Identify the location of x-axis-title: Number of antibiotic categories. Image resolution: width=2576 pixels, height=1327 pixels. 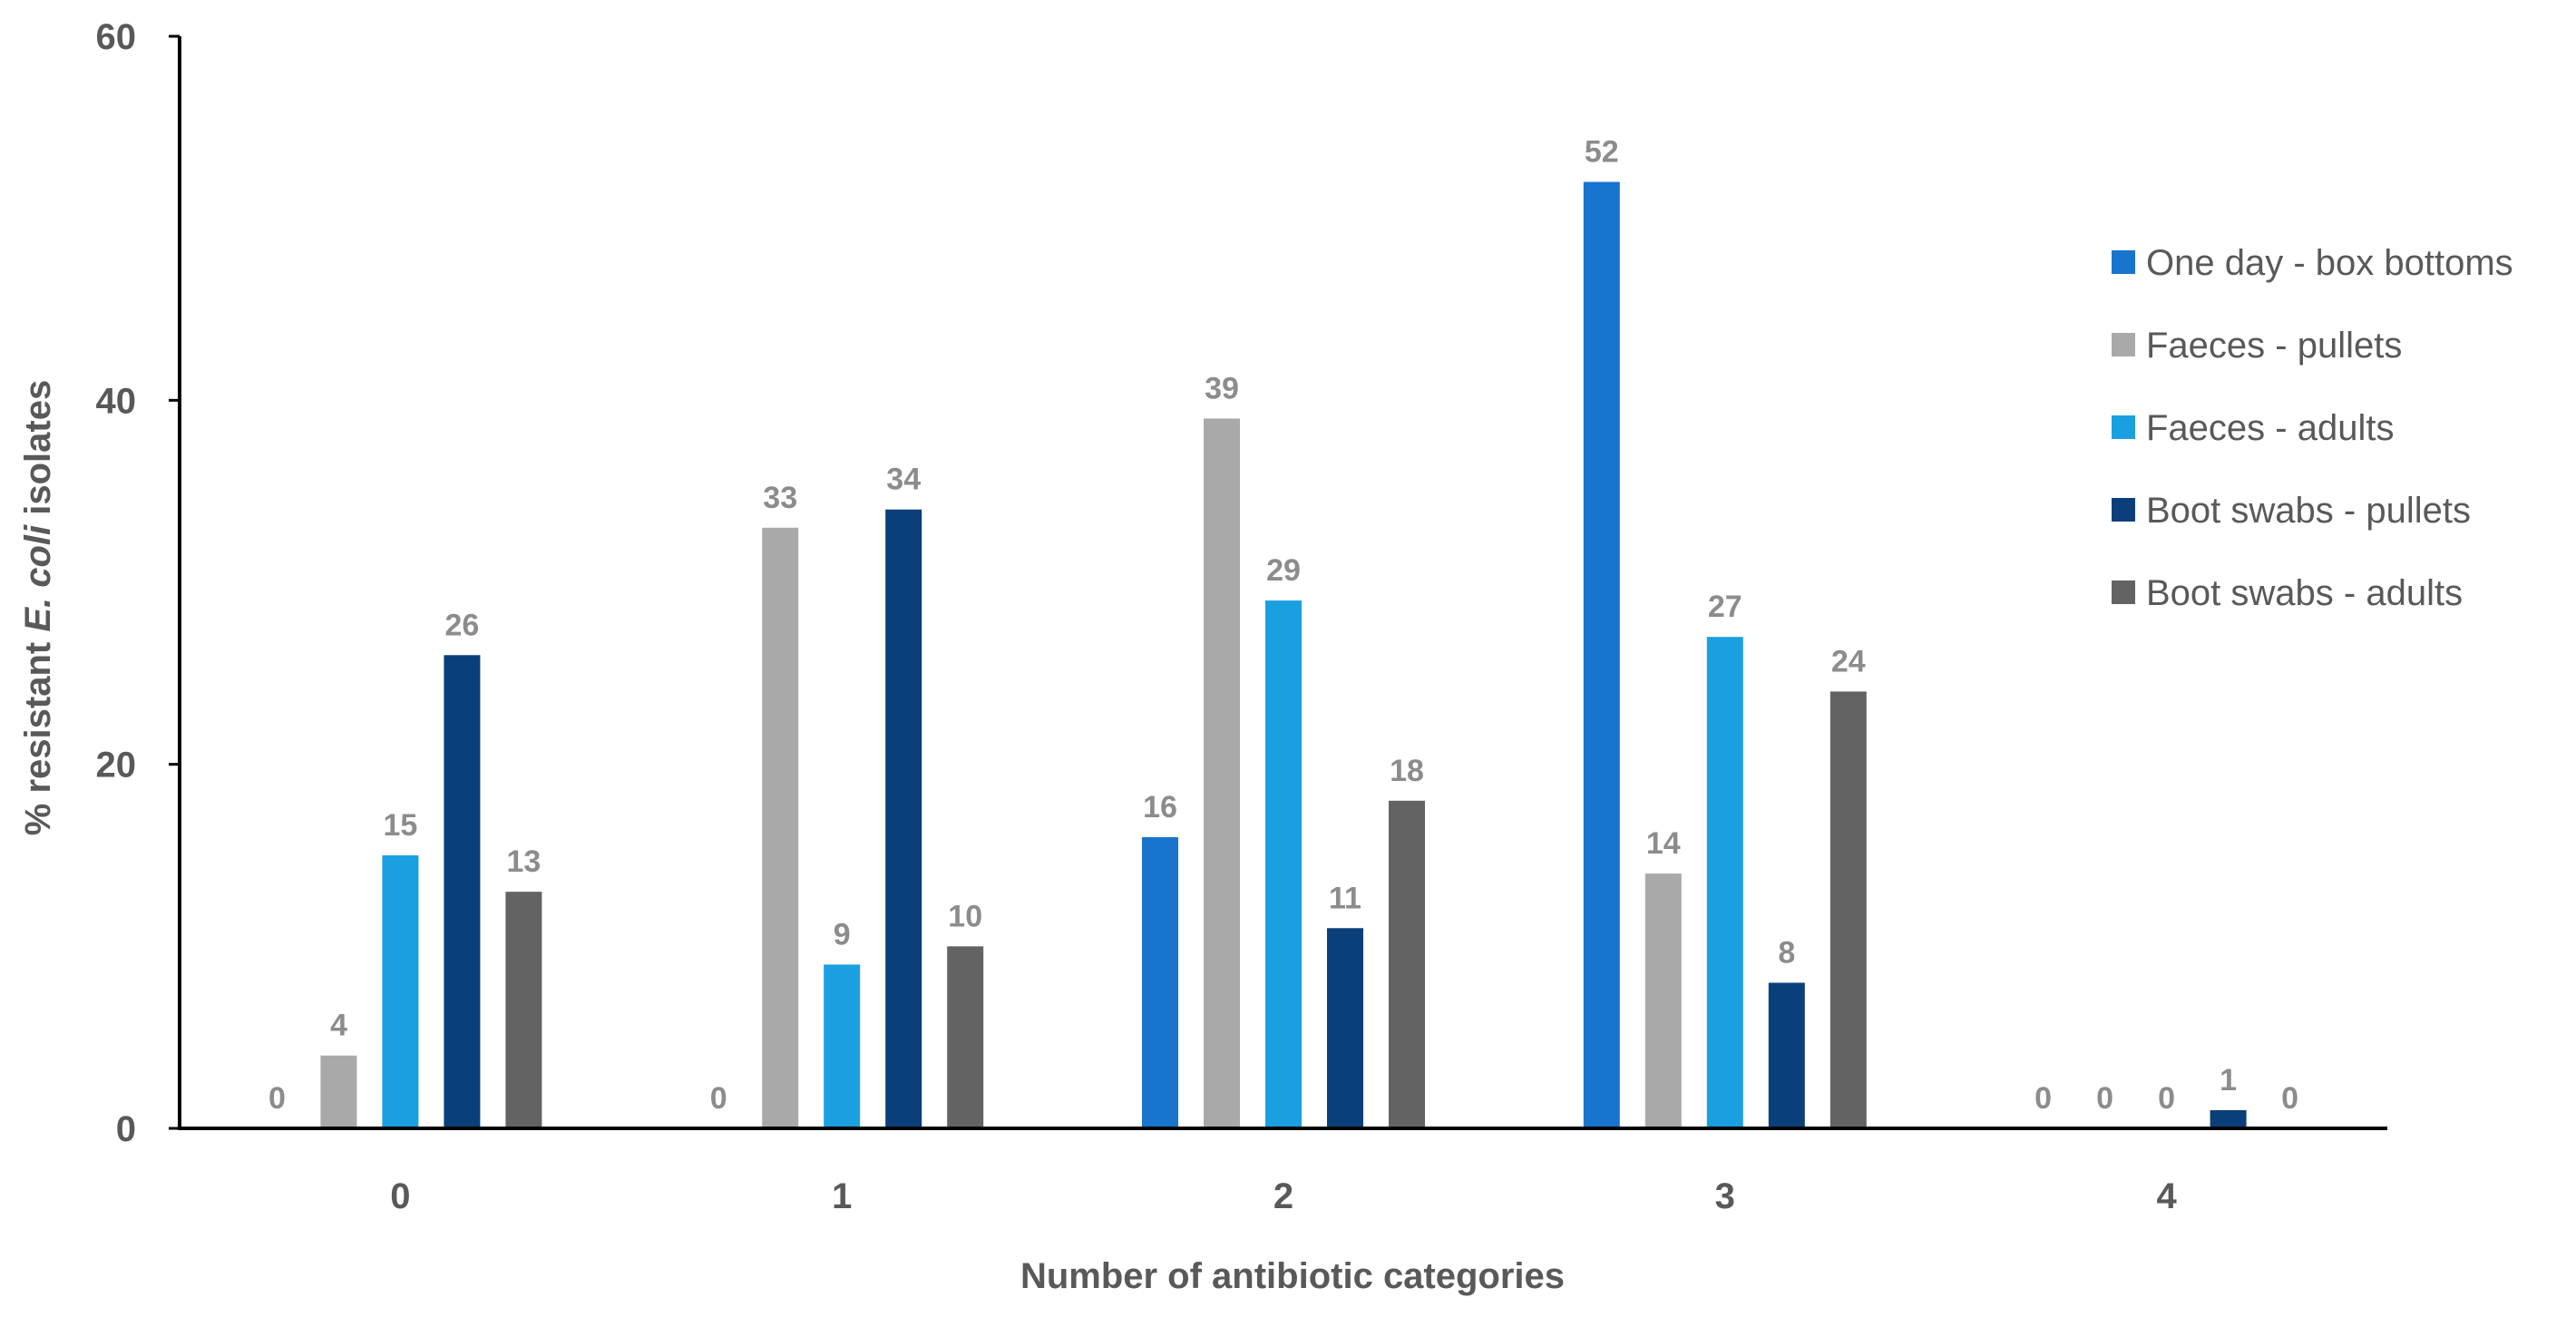
(1292, 1276).